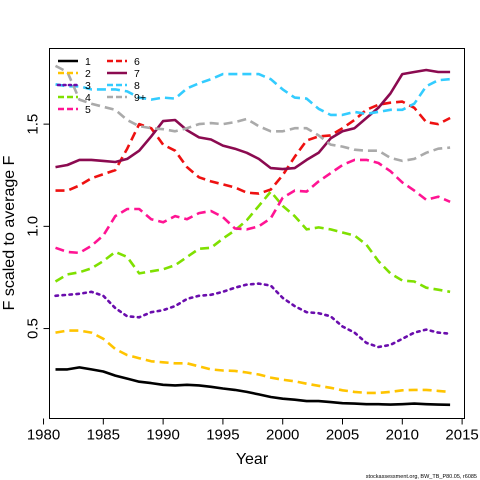  Describe the element at coordinates (88, 62) in the screenshot. I see `legend-label: 1` at that location.